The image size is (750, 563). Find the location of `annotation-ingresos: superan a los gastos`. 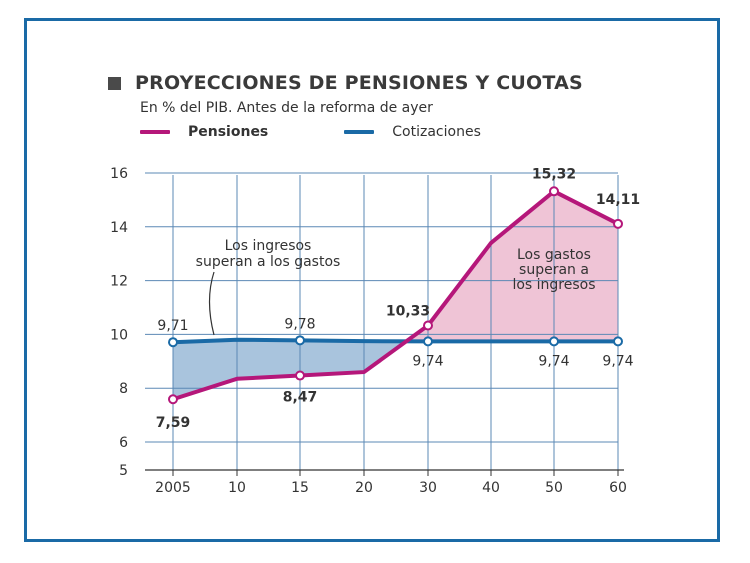

annotation-ingresos: superan a los gastos is located at coordinates (268, 262).